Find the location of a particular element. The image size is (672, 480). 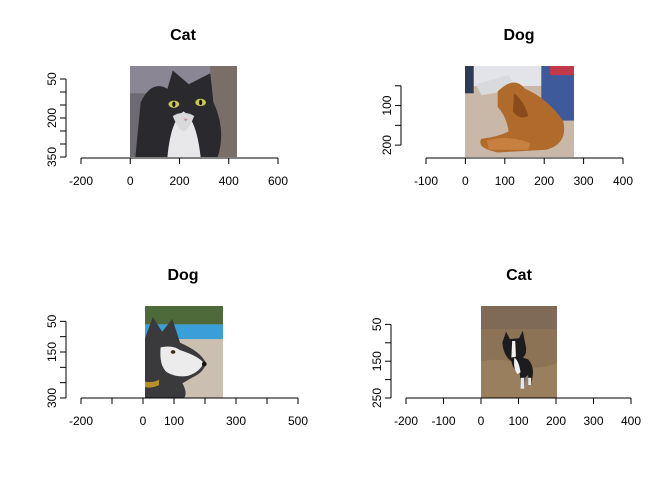

panel-1-axes: -200 0 200 400 600 50 200 350 is located at coordinates (166, 130).